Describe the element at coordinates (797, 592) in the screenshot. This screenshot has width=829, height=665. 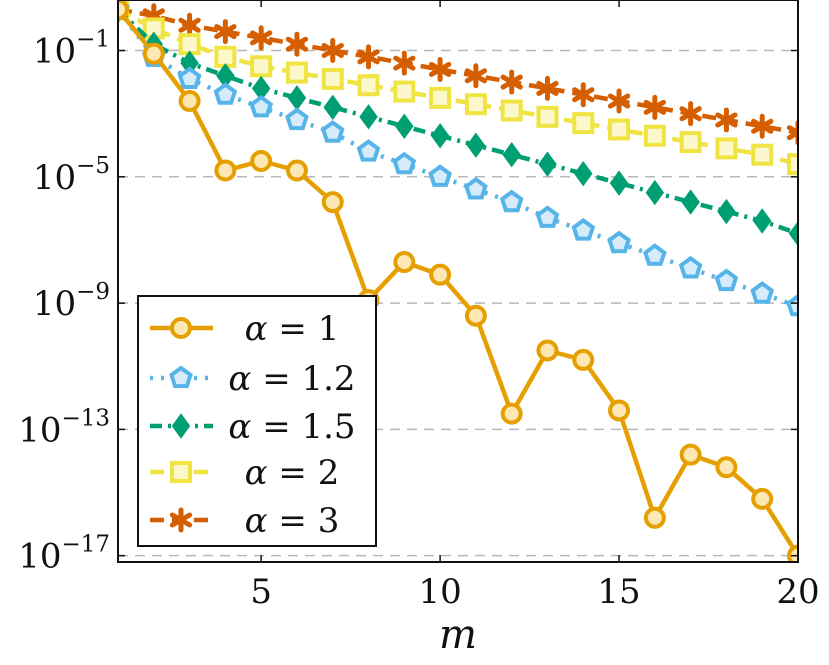
I see `x-tick-label: 20` at that location.